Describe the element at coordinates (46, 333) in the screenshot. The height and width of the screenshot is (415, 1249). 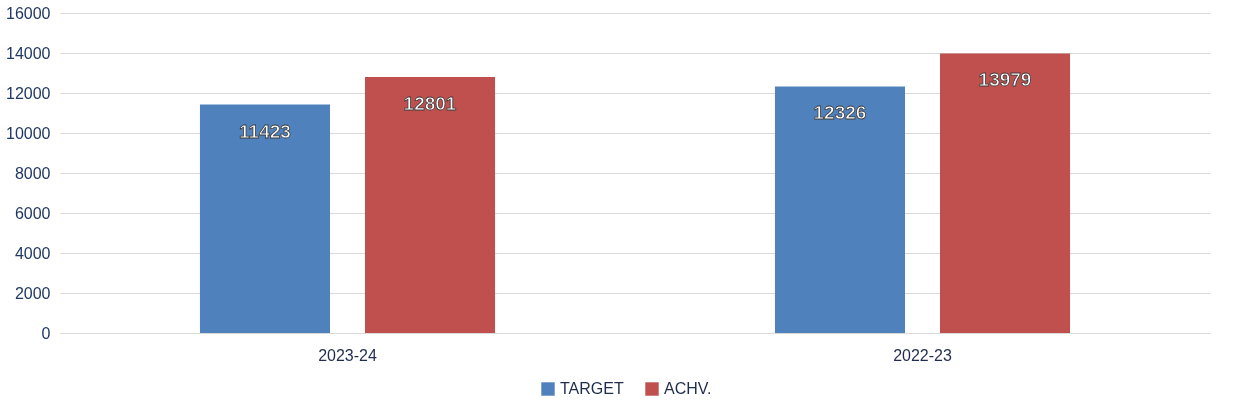
I see `y-tick-label: 0` at that location.